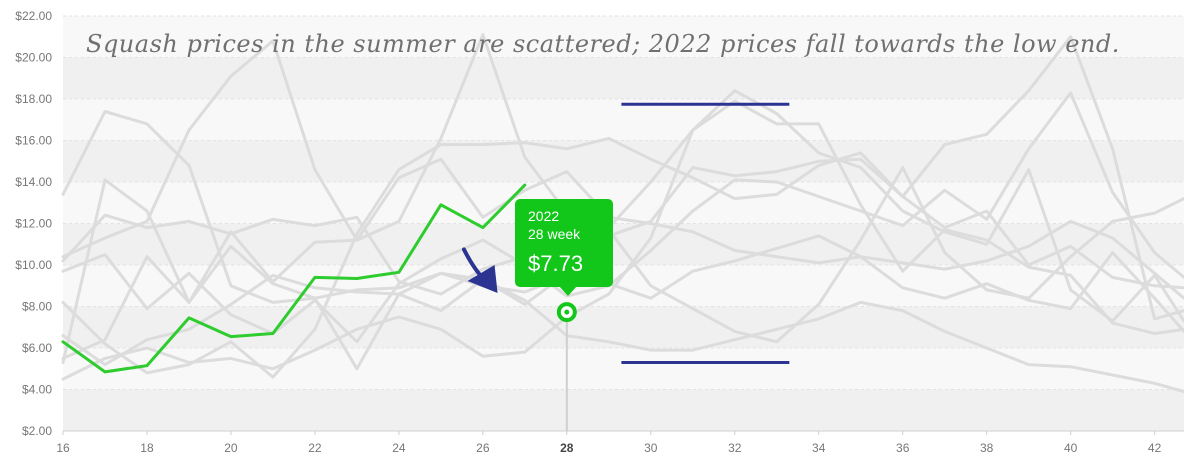 This screenshot has height=465, width=1184. I want to click on data-tooltip: 2022 28 week $7.73, so click(564, 247).